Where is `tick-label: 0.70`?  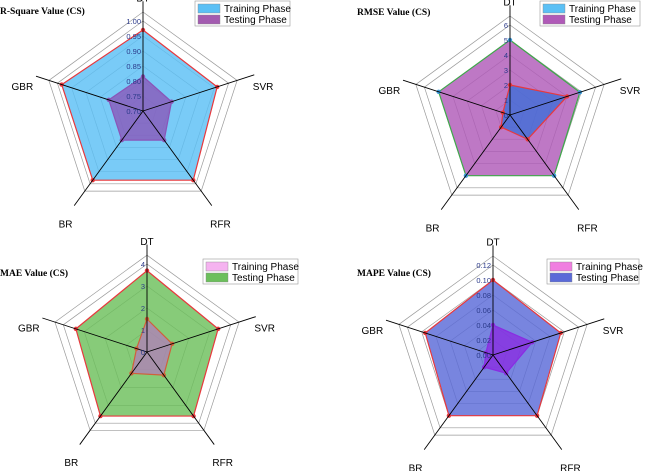
tick-label: 0.70 is located at coordinates (133, 111).